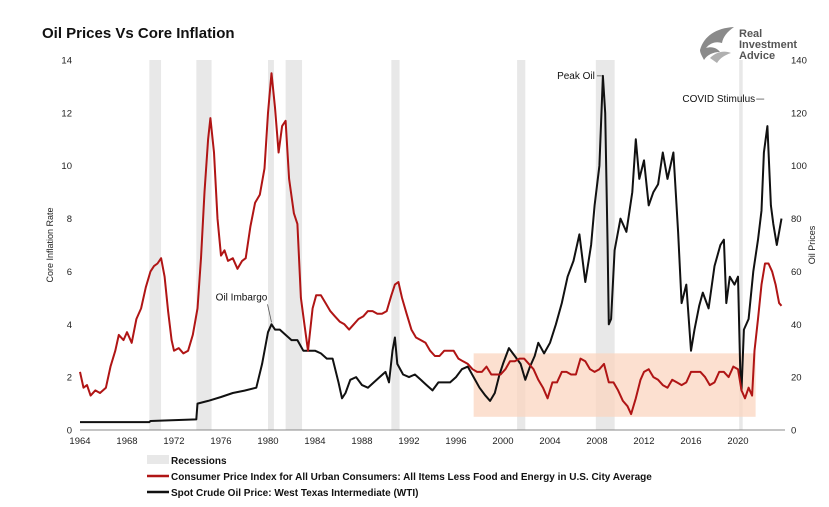  Describe the element at coordinates (718, 99) in the screenshot. I see `annotation-label: COVID Stimulus` at that location.